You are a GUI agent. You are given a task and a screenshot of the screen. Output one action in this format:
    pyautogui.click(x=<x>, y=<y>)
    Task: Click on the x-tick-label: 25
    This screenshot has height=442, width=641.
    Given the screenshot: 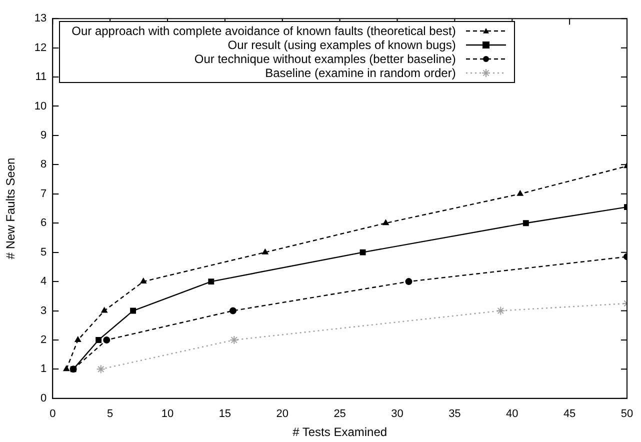 What is the action you would take?
    pyautogui.click(x=340, y=414)
    